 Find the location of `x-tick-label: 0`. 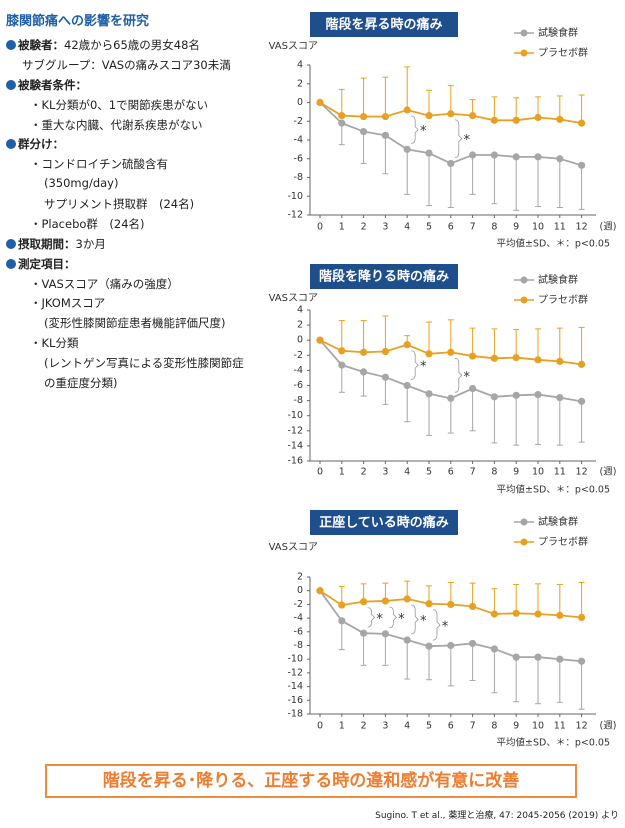

x-tick-label: 0 is located at coordinates (320, 726).